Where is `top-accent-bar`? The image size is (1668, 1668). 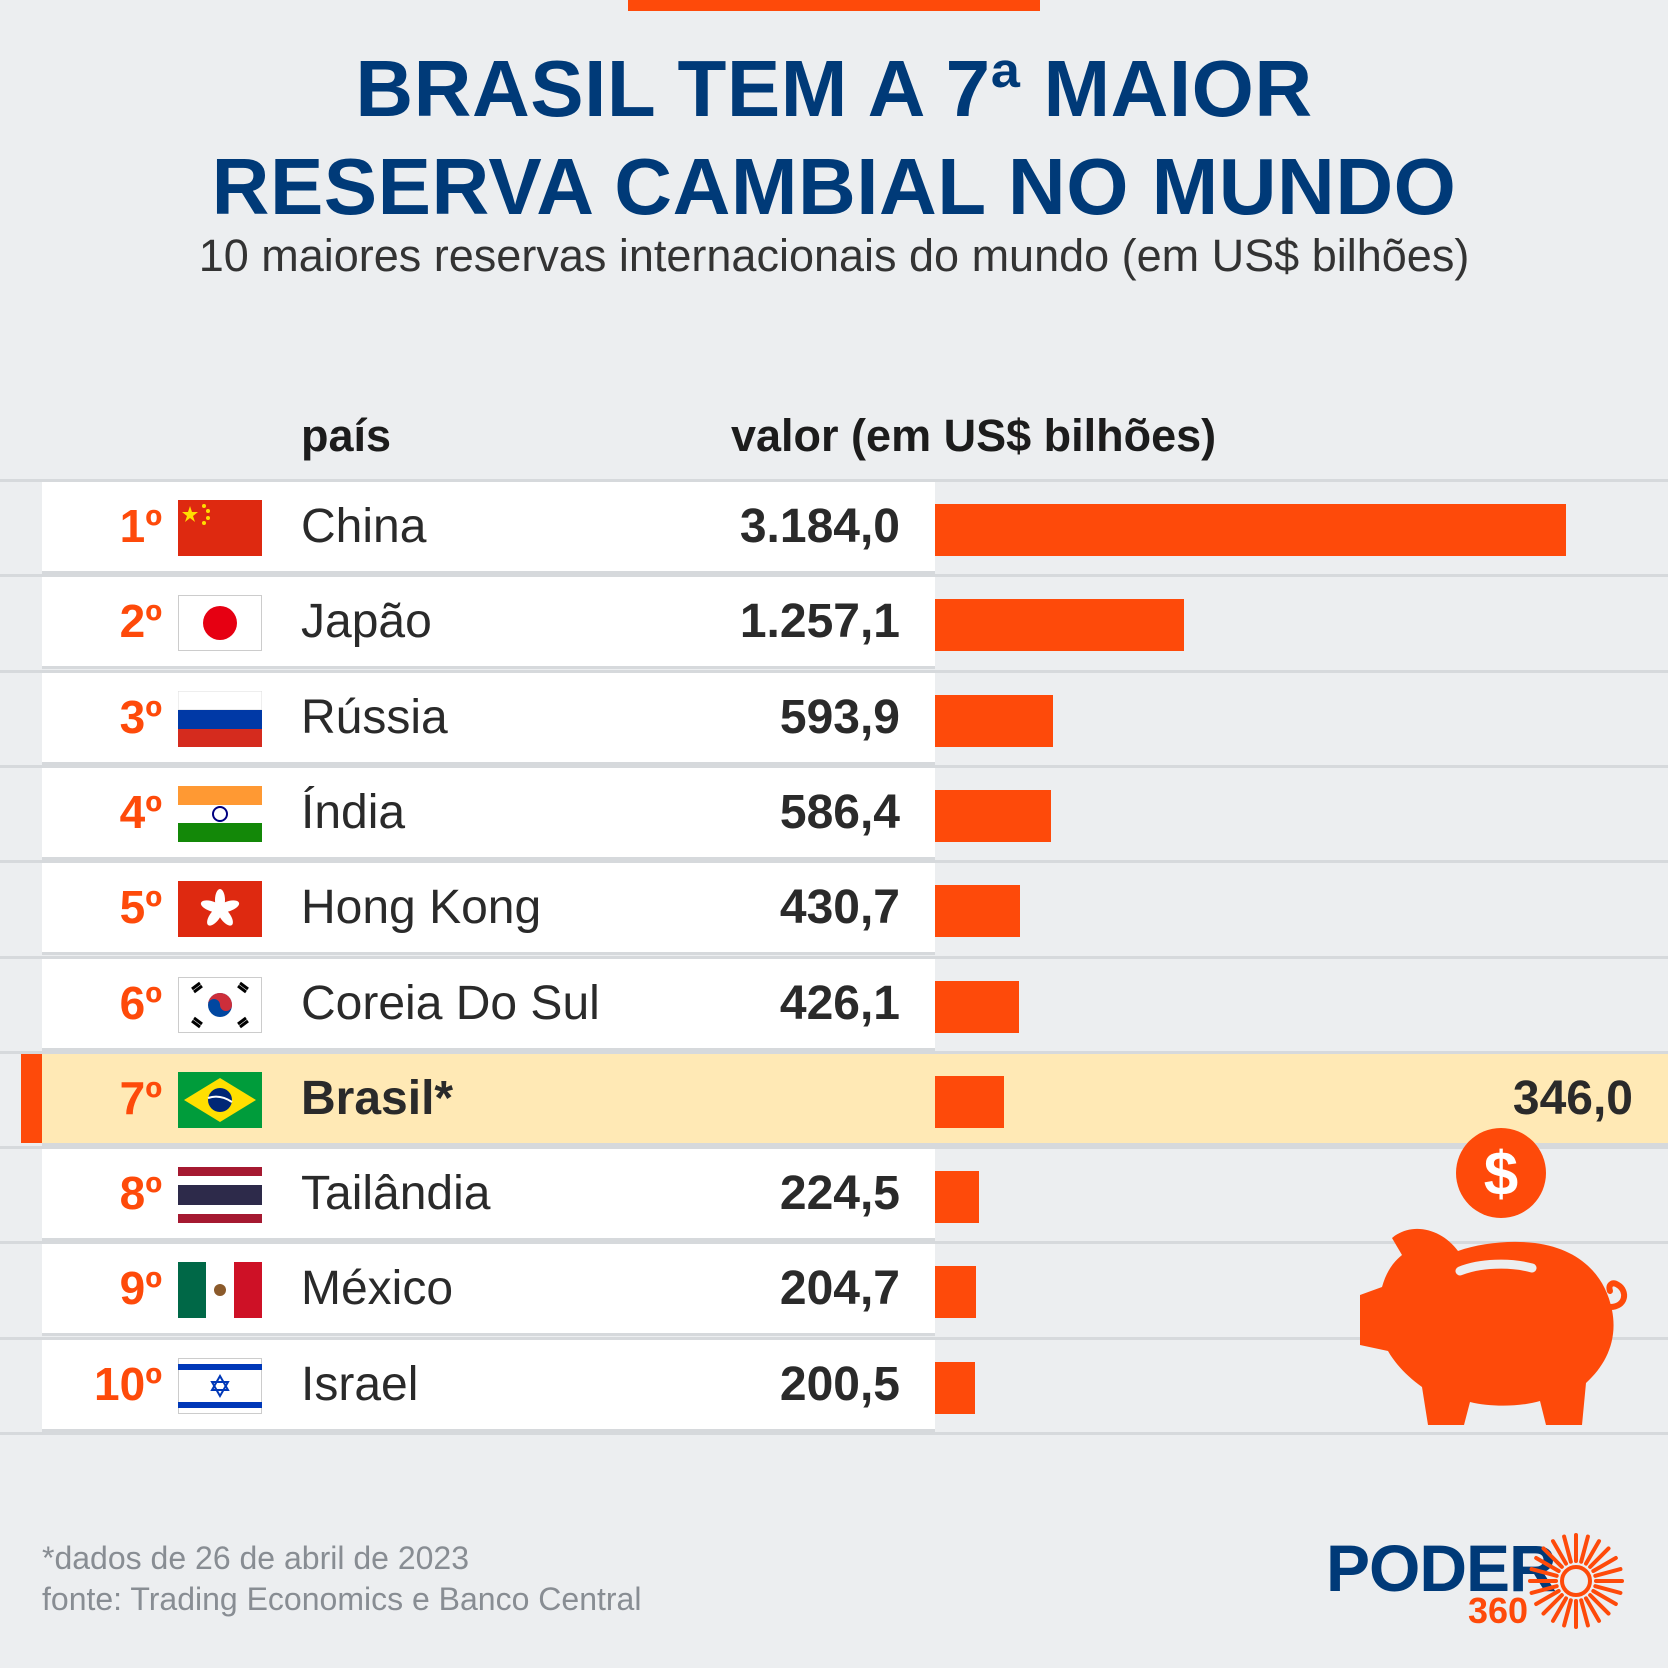
top-accent-bar is located at coordinates (834, 5).